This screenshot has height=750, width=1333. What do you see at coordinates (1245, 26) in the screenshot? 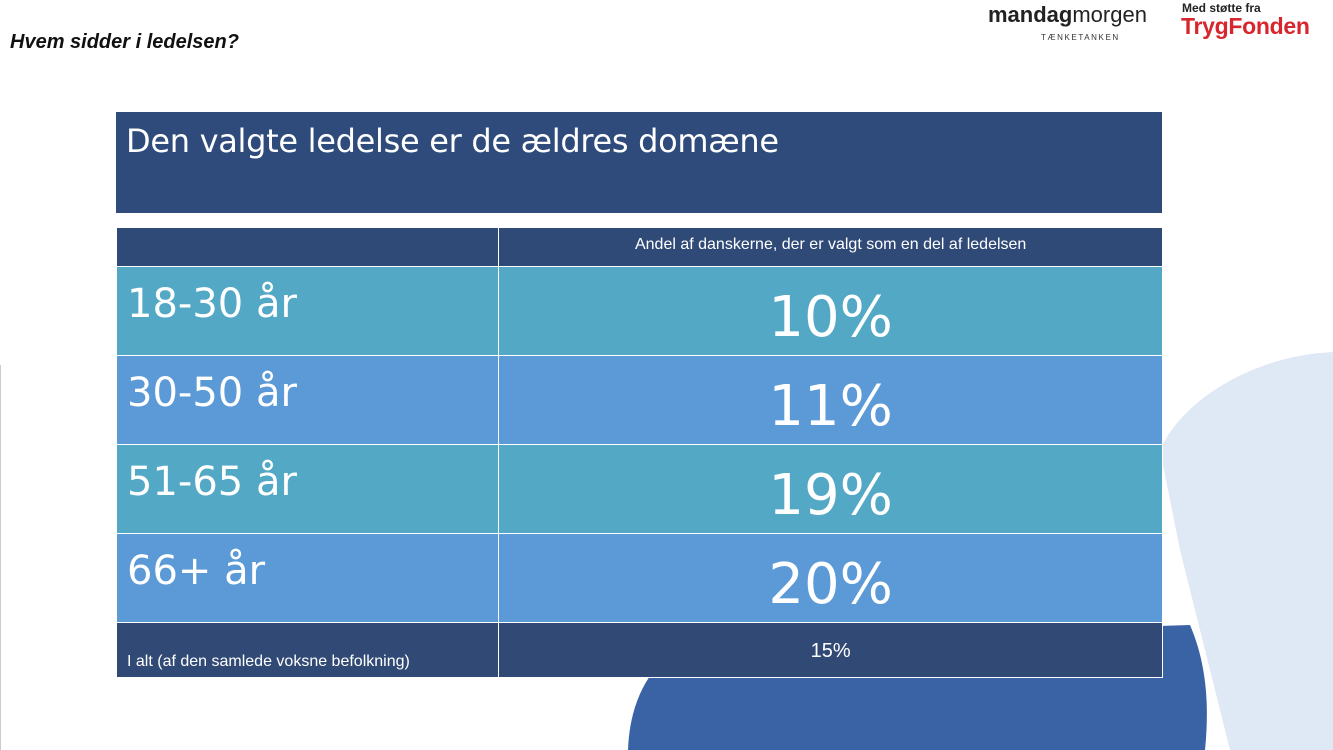
I see `trygfonden-name: TrygFonden` at bounding box center [1245, 26].